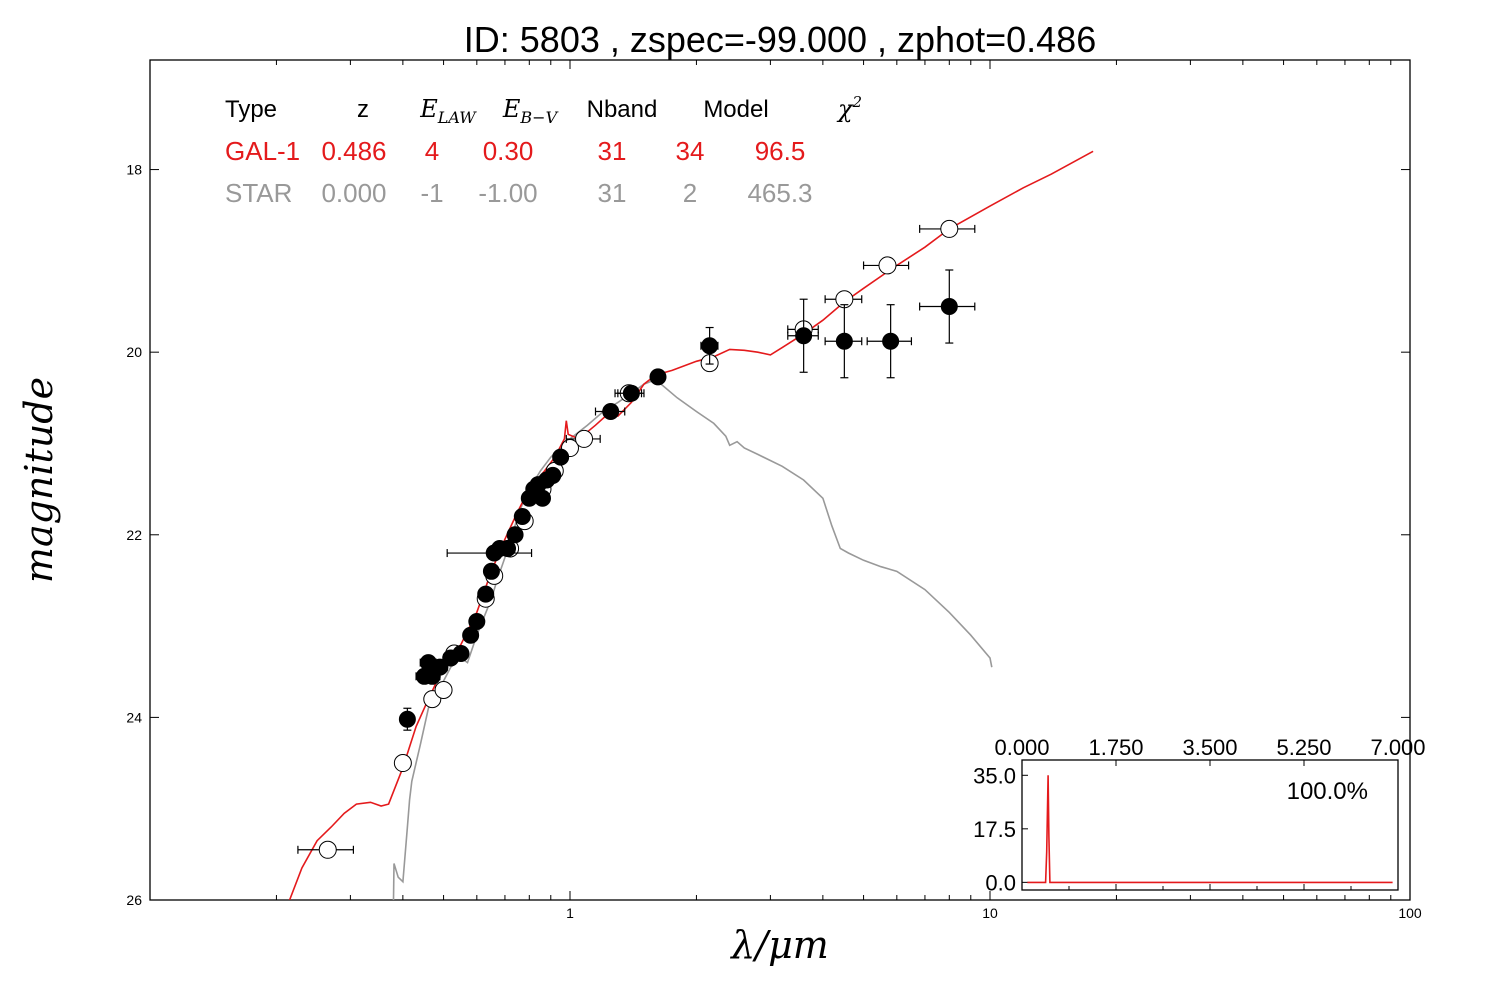  What do you see at coordinates (780, 151) in the screenshot?
I see `table-cell-gal-1: 96.5` at bounding box center [780, 151].